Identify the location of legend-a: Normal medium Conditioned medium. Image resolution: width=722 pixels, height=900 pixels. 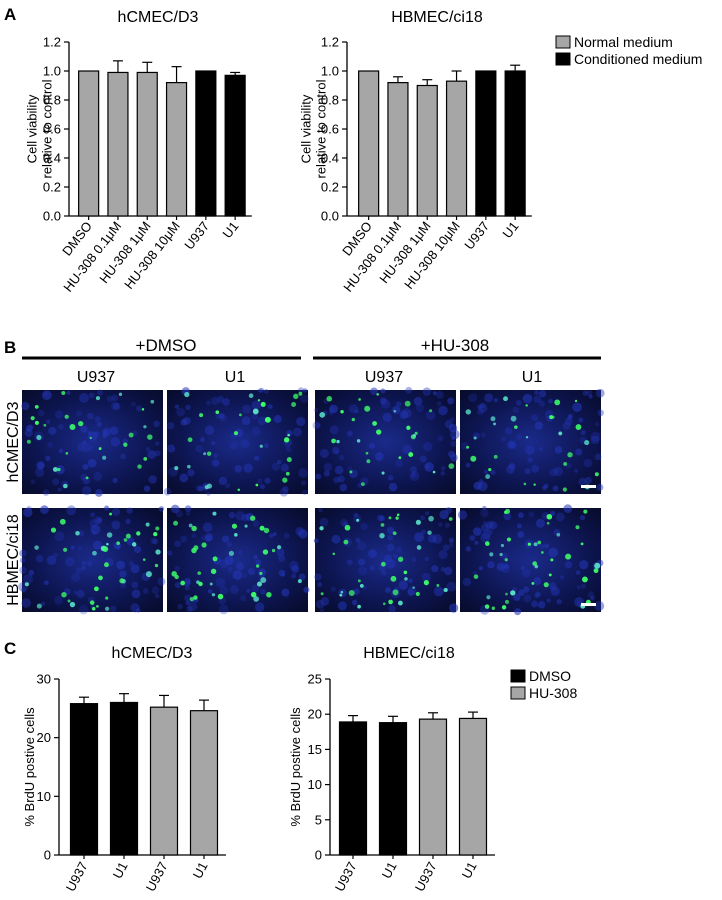
(628, 50).